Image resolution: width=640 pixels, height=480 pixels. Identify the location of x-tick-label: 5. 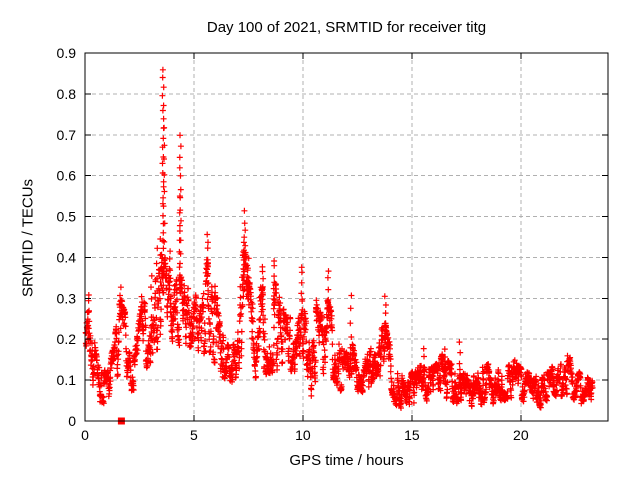
(194, 435).